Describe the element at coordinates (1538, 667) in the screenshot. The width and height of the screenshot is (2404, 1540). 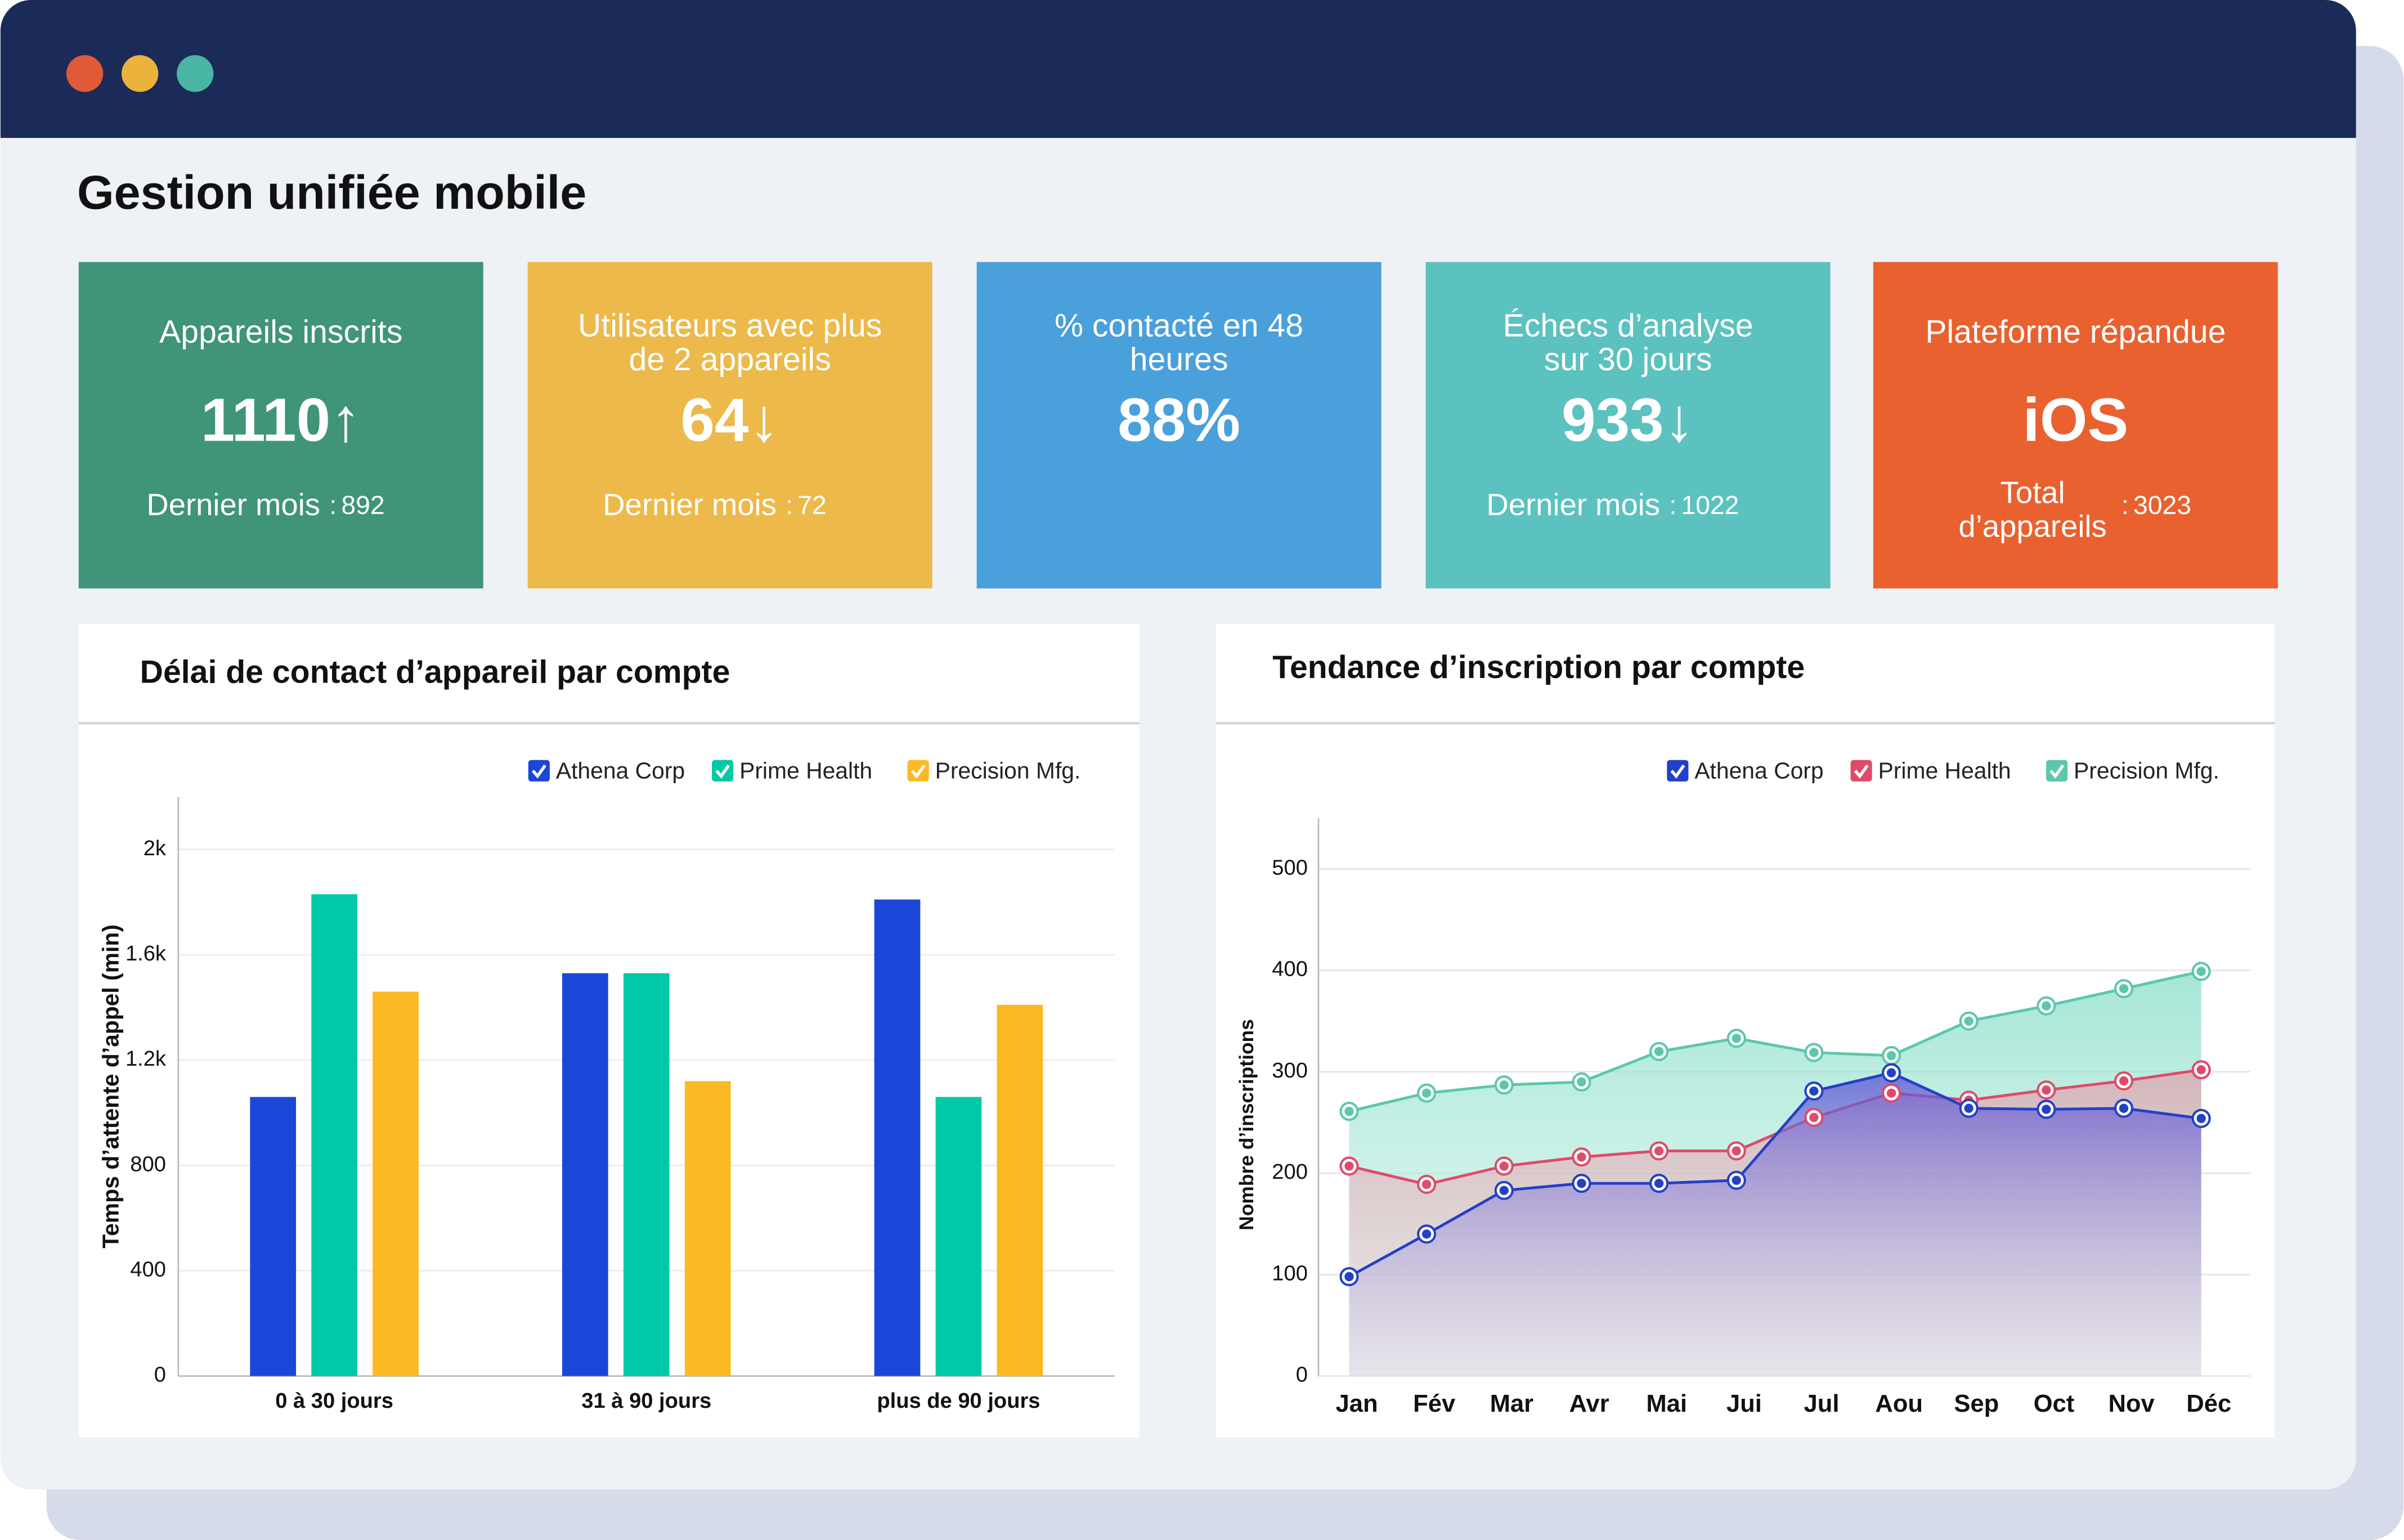
I see `chart-title: Tendance d’inscription par compte` at that location.